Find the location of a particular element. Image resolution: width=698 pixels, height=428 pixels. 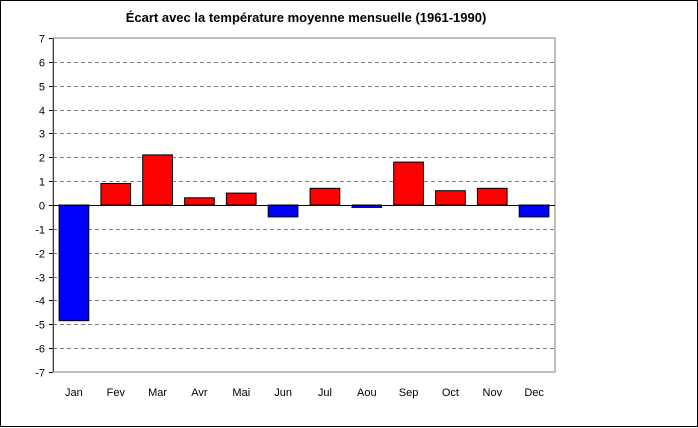

bar-mar is located at coordinates (157, 180).